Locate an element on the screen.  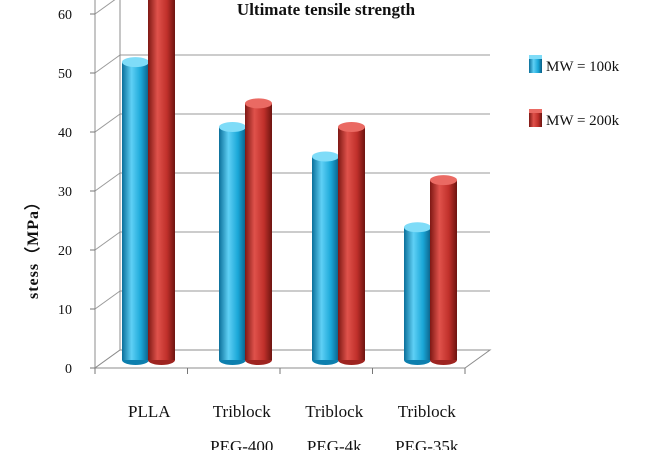
y-tick-label: 50 is located at coordinates (65, 74).